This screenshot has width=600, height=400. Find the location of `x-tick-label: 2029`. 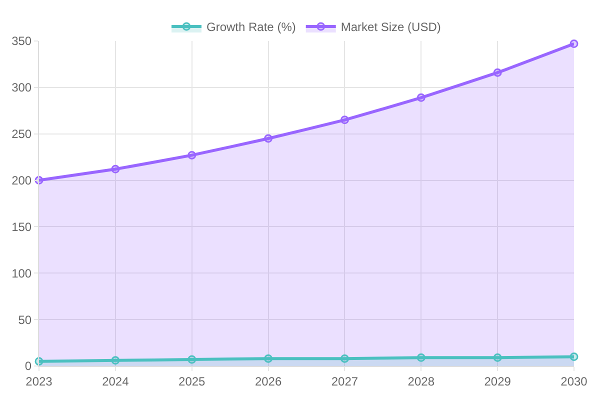

x-tick-label: 2029 is located at coordinates (498, 381).